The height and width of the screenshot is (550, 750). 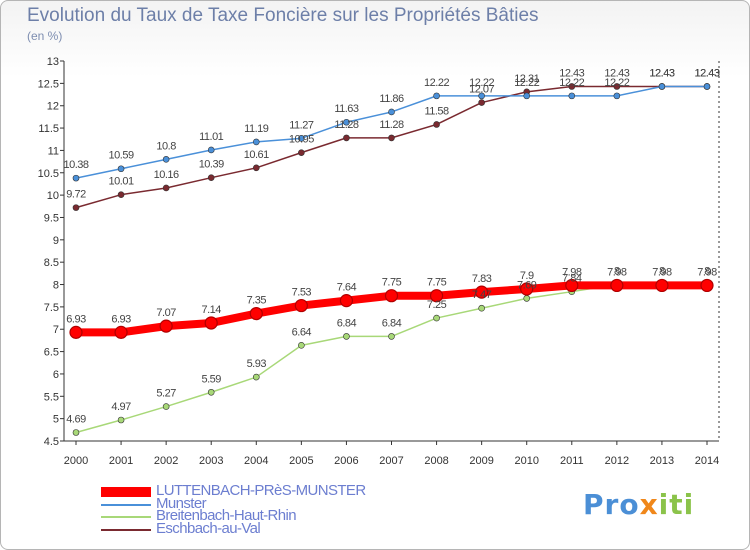 I want to click on legend-label: LUTTENBACH-PRèS-MUNSTER, so click(x=261, y=490).